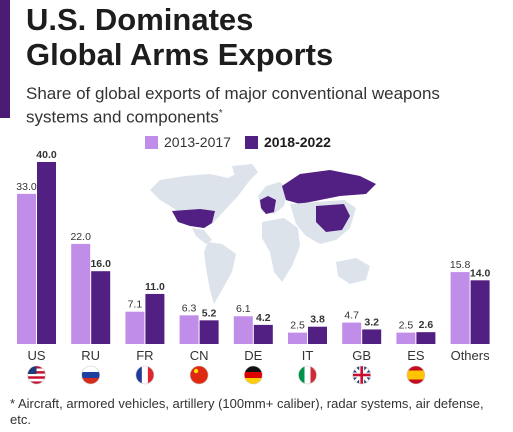 The height and width of the screenshot is (432, 513). I want to click on it-flag-icon, so click(307, 375).